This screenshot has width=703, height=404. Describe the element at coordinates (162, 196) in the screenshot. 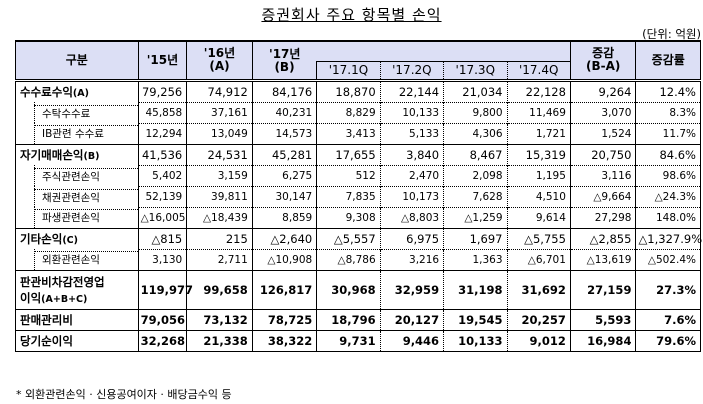

I see `cell-value: 52,139` at that location.